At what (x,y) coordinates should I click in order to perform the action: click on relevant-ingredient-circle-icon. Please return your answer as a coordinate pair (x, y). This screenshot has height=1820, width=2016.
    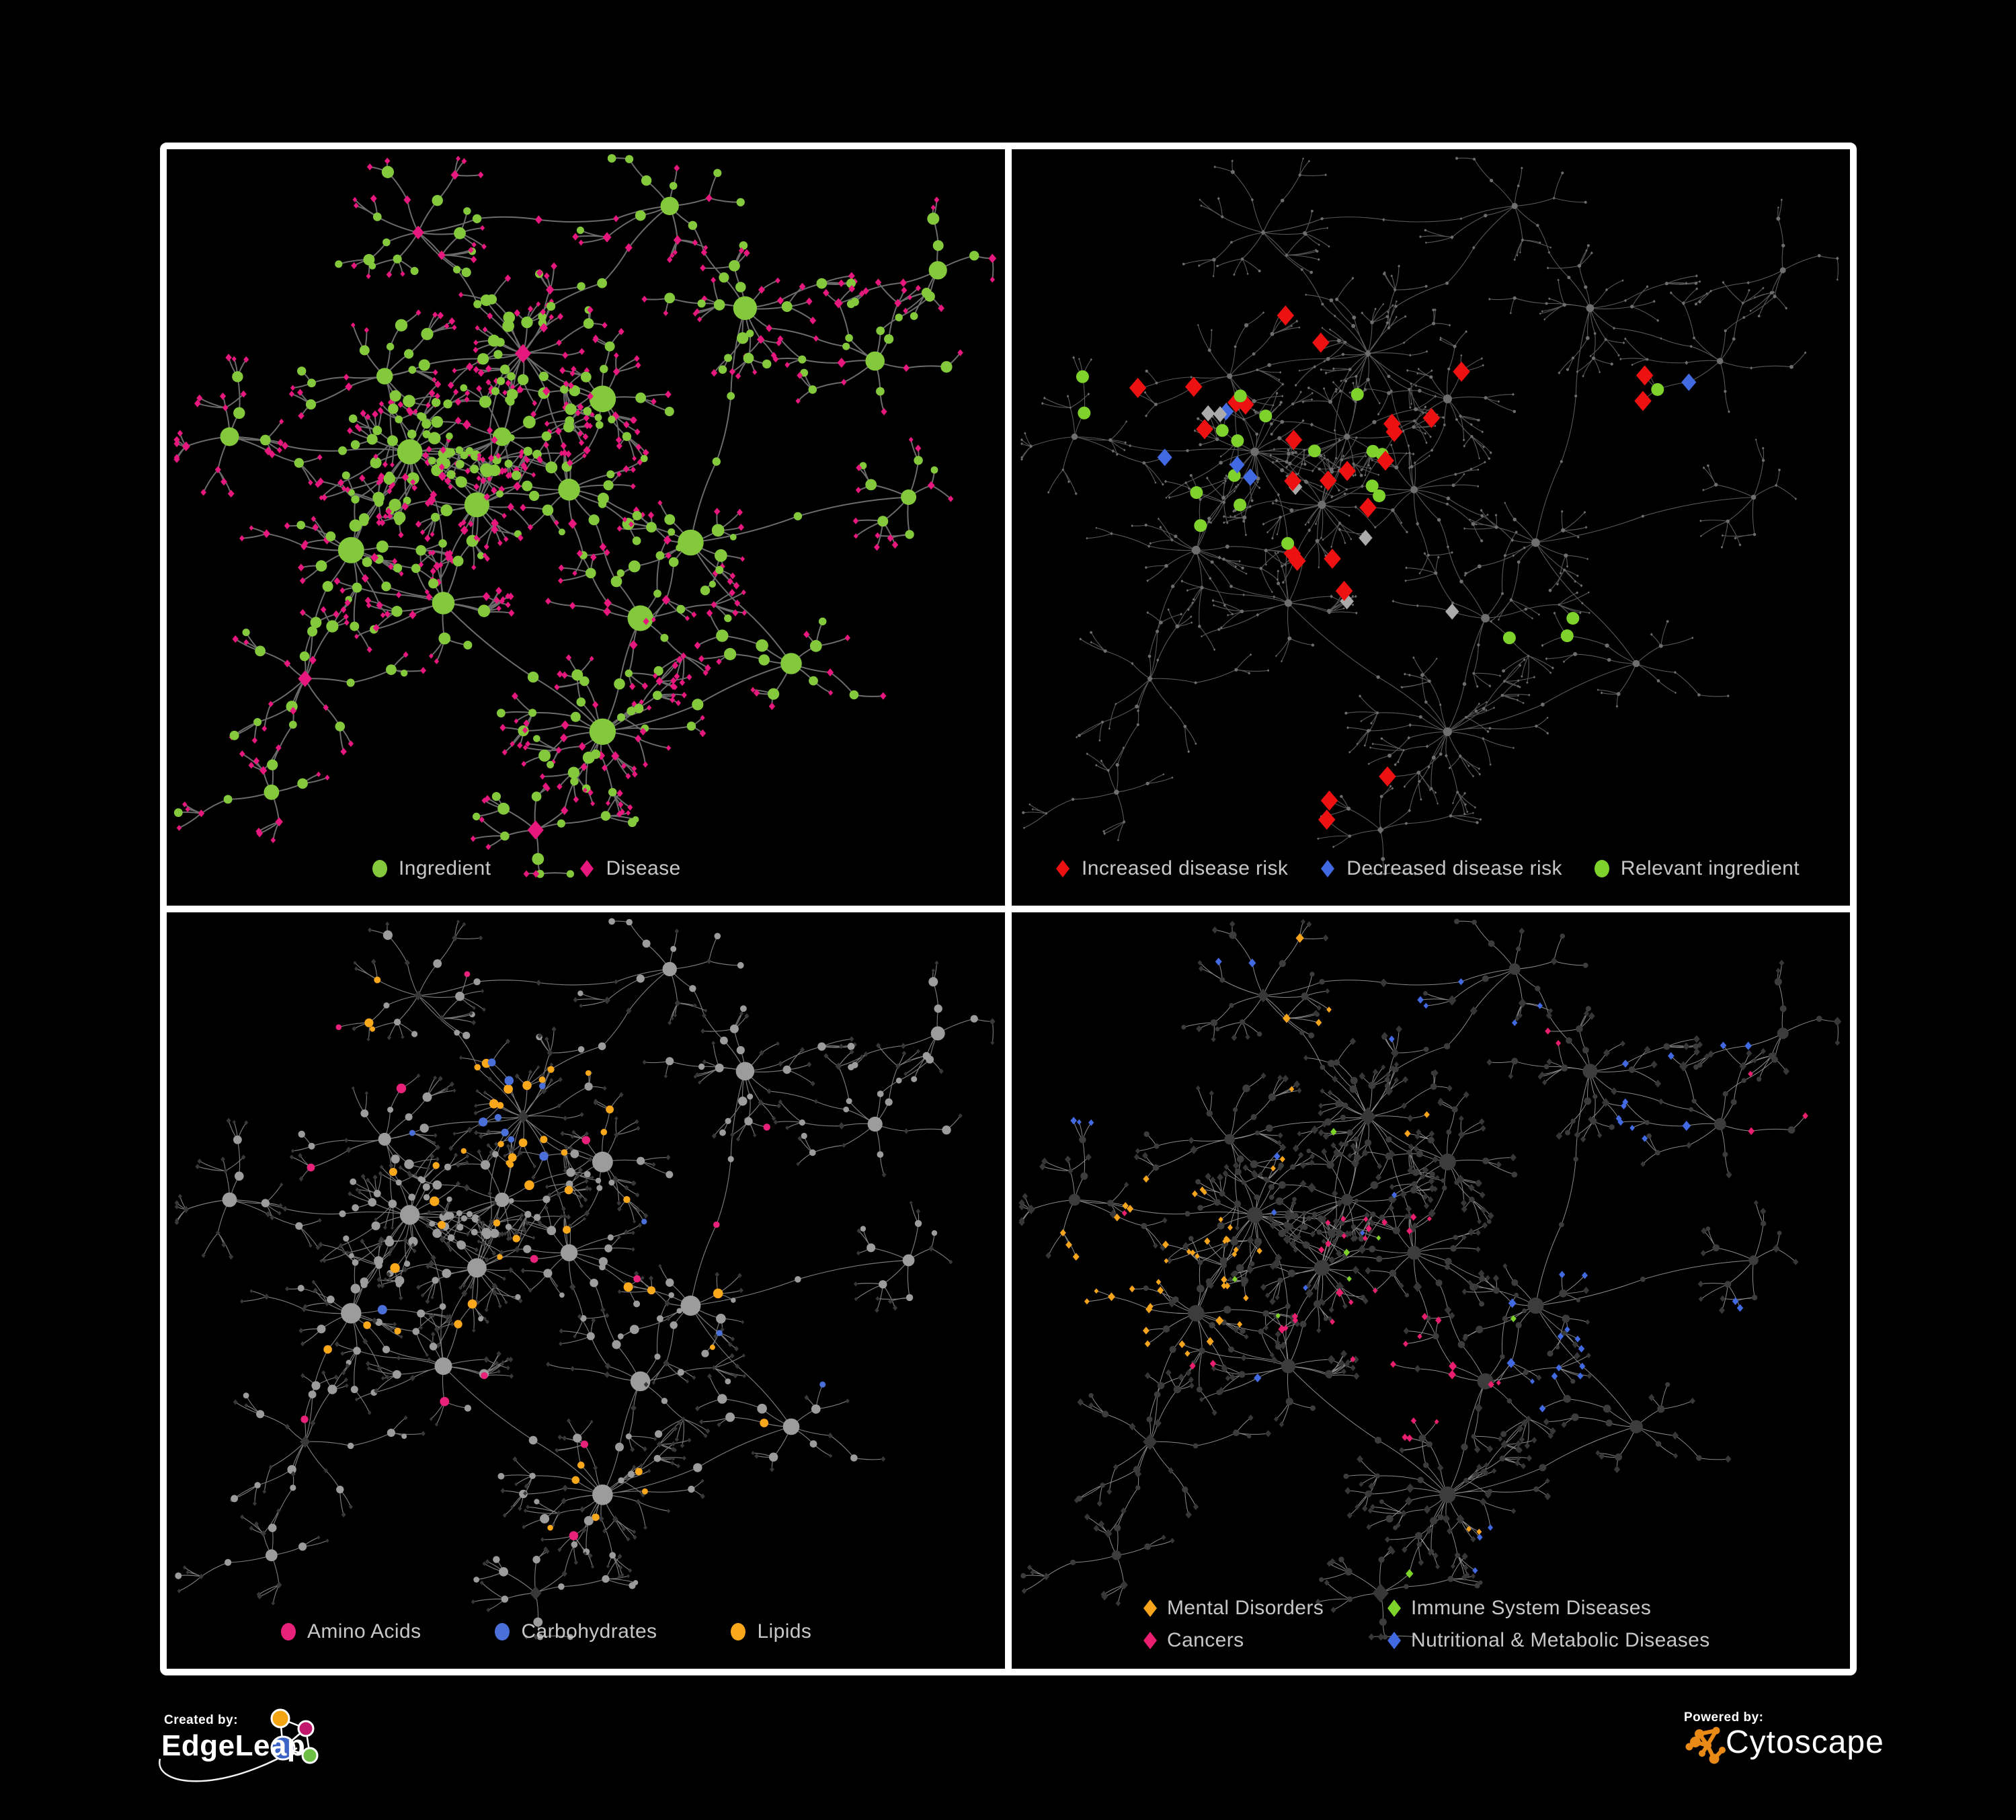
    Looking at the image, I should click on (1601, 868).